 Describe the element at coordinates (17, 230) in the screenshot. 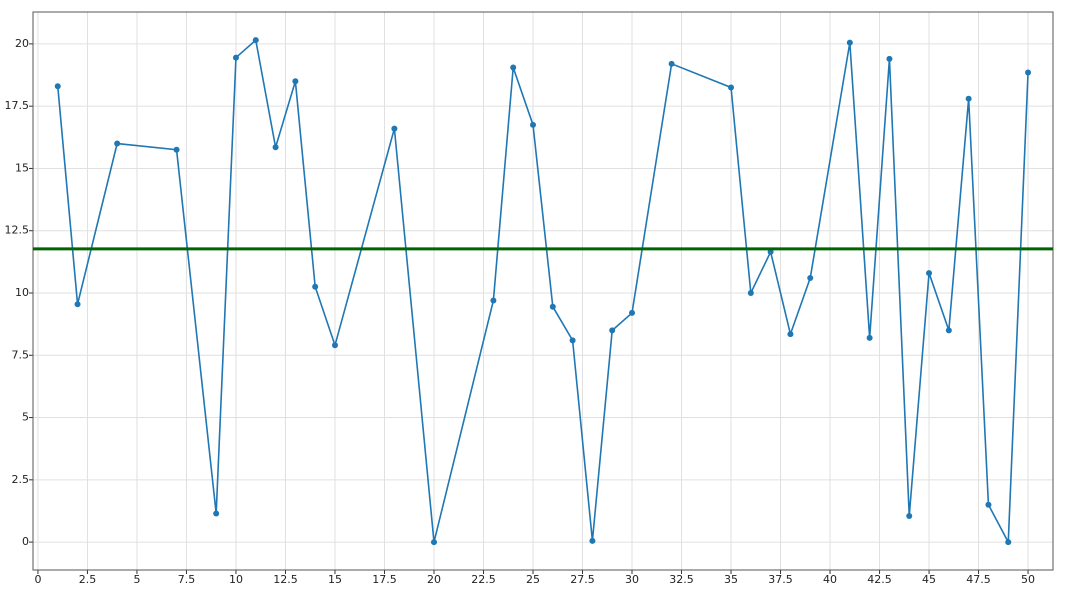

I see `y-tick-label: 12.5` at that location.